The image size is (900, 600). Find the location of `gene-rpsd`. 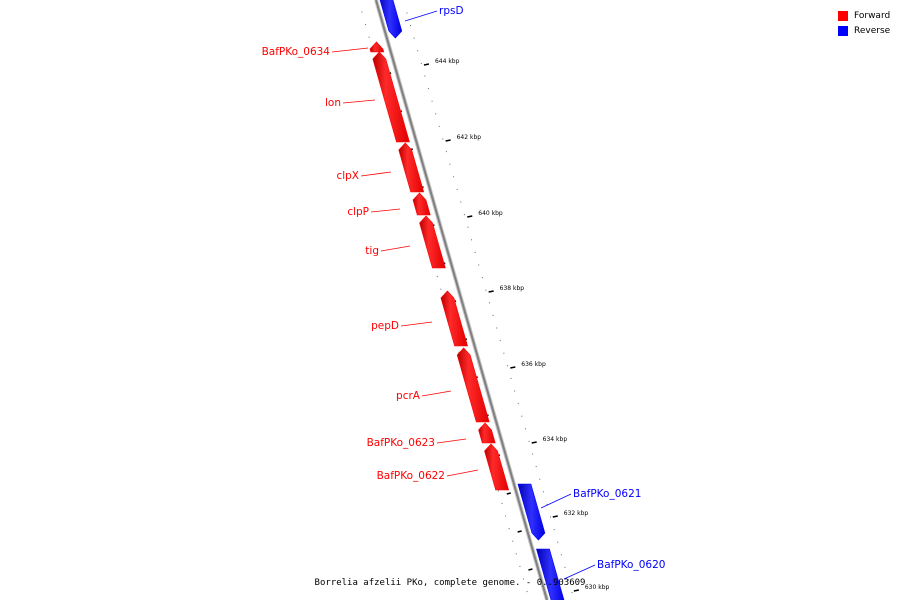

gene-rpsd is located at coordinates (391, 19).